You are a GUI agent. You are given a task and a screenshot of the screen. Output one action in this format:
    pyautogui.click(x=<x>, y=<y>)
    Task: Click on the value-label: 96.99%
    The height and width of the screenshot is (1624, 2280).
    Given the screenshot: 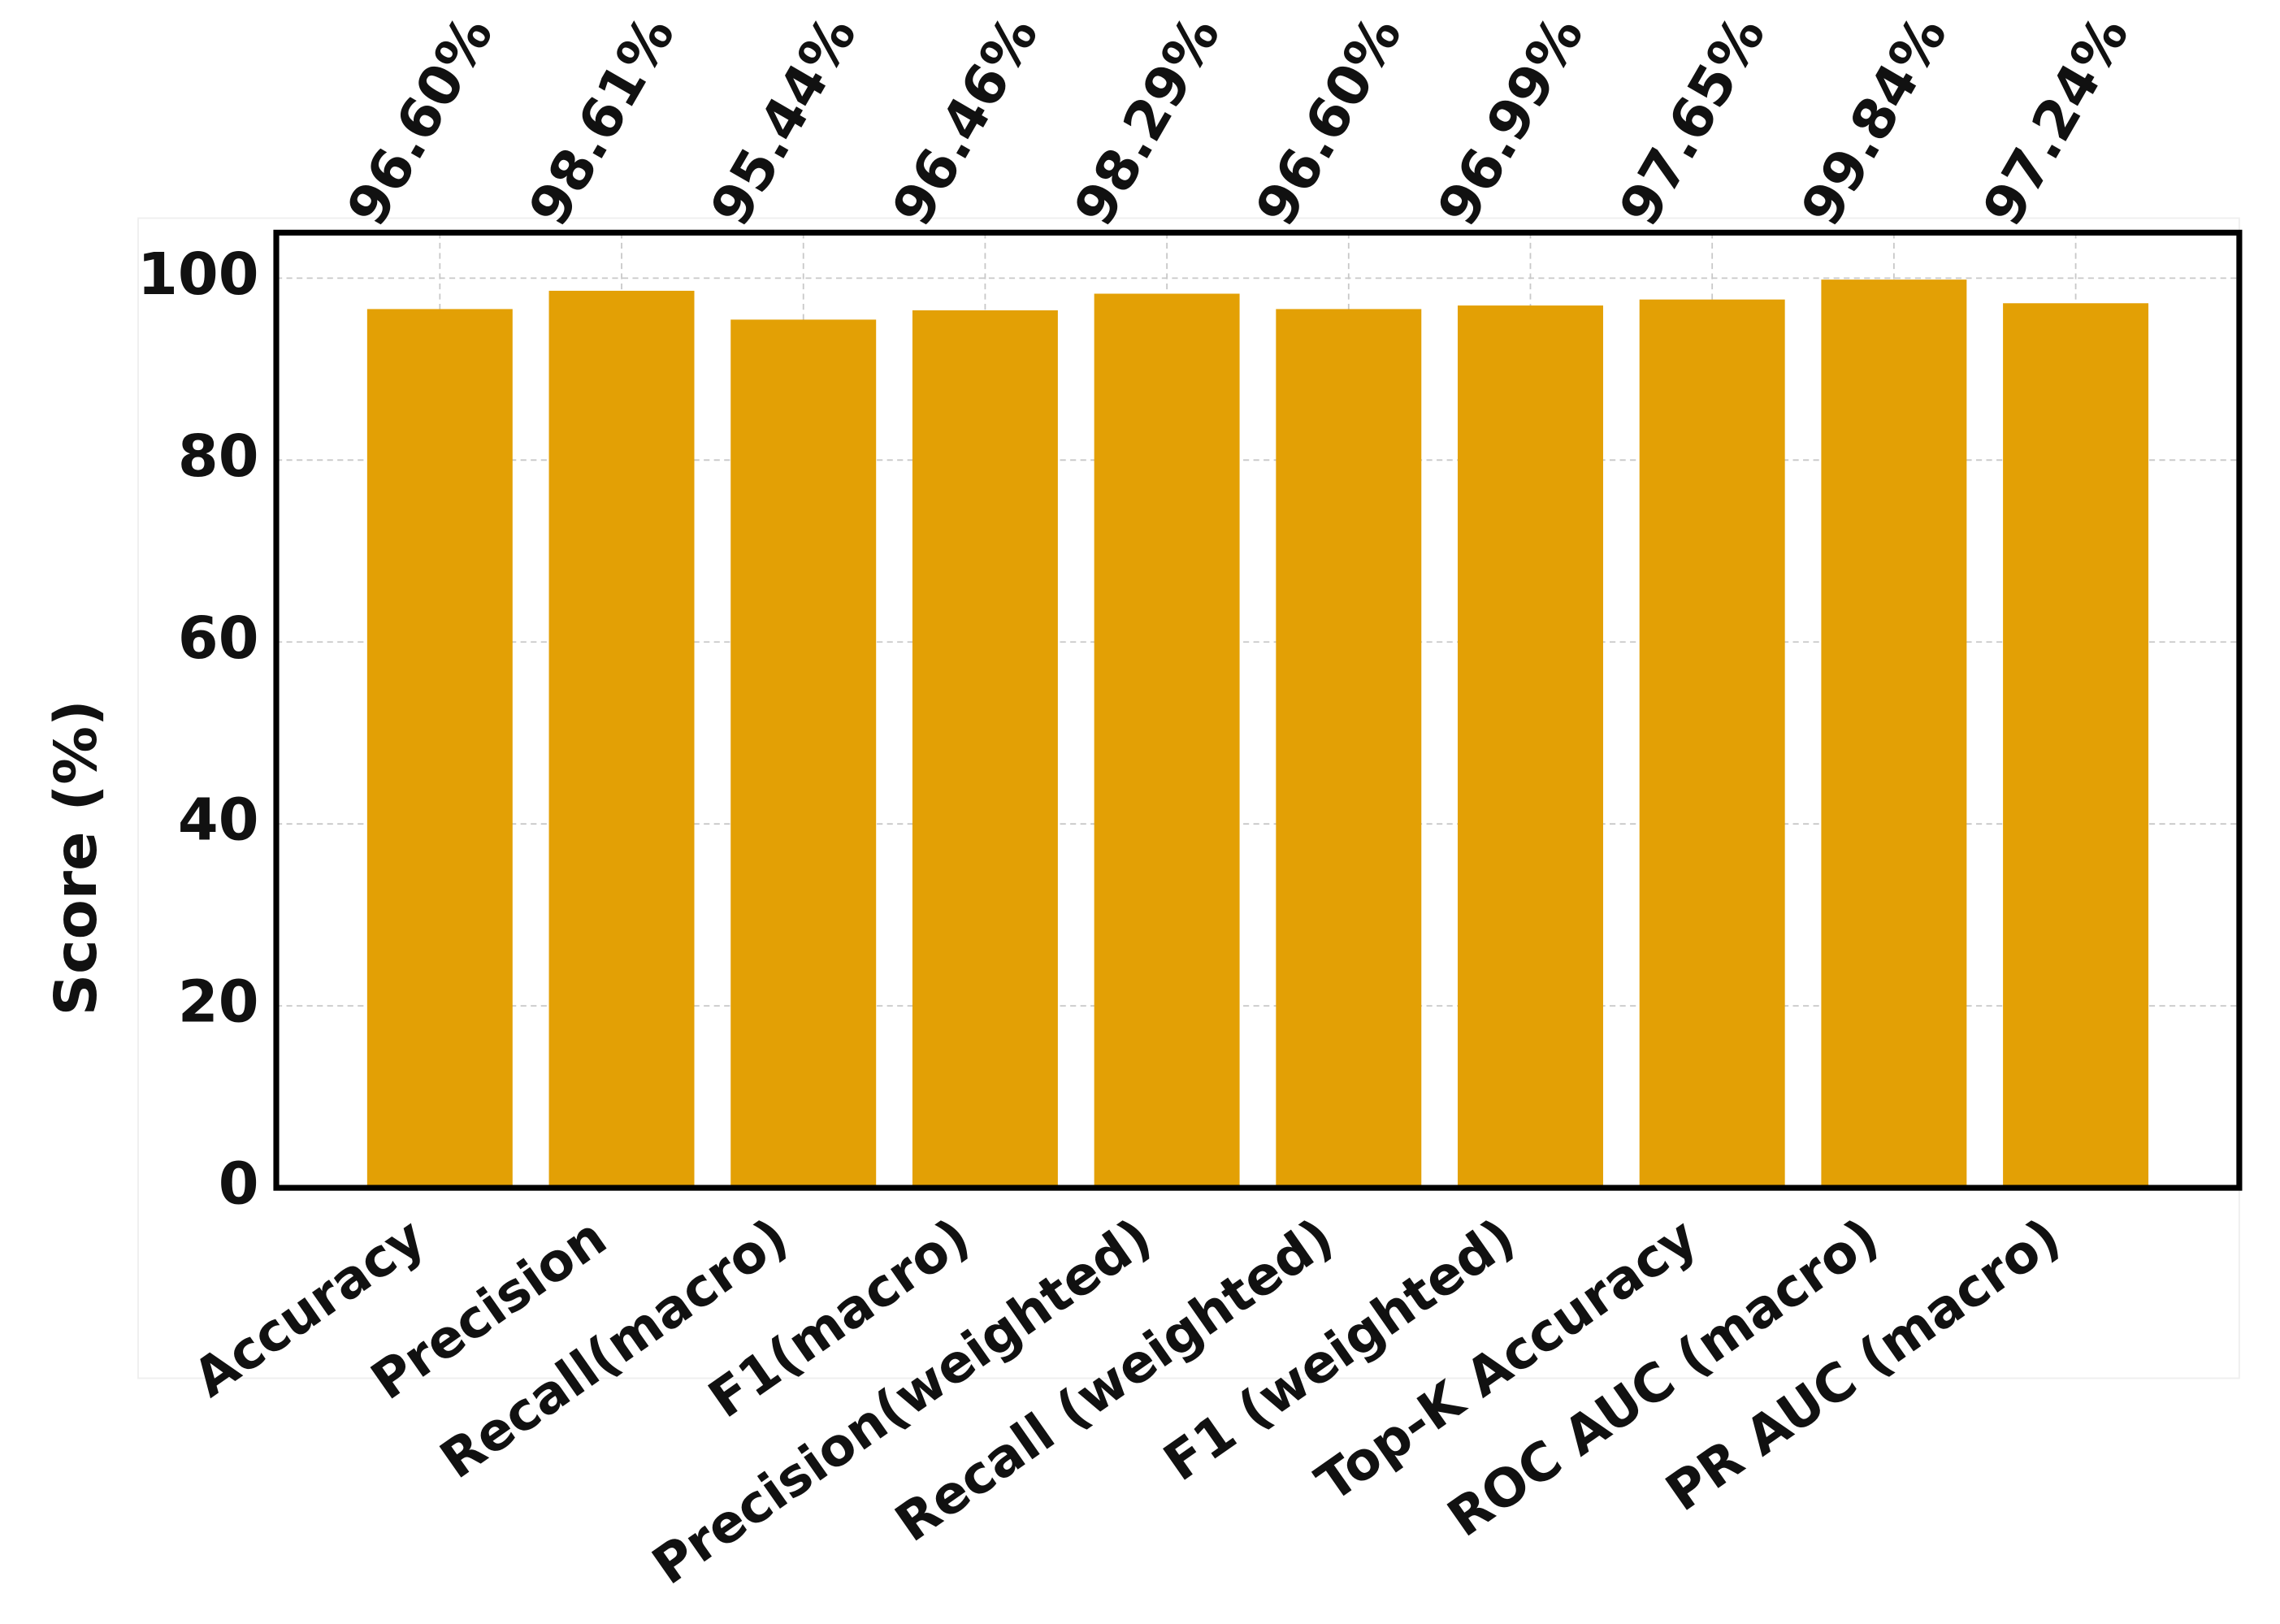 What is the action you would take?
    pyautogui.click(x=1511, y=121)
    